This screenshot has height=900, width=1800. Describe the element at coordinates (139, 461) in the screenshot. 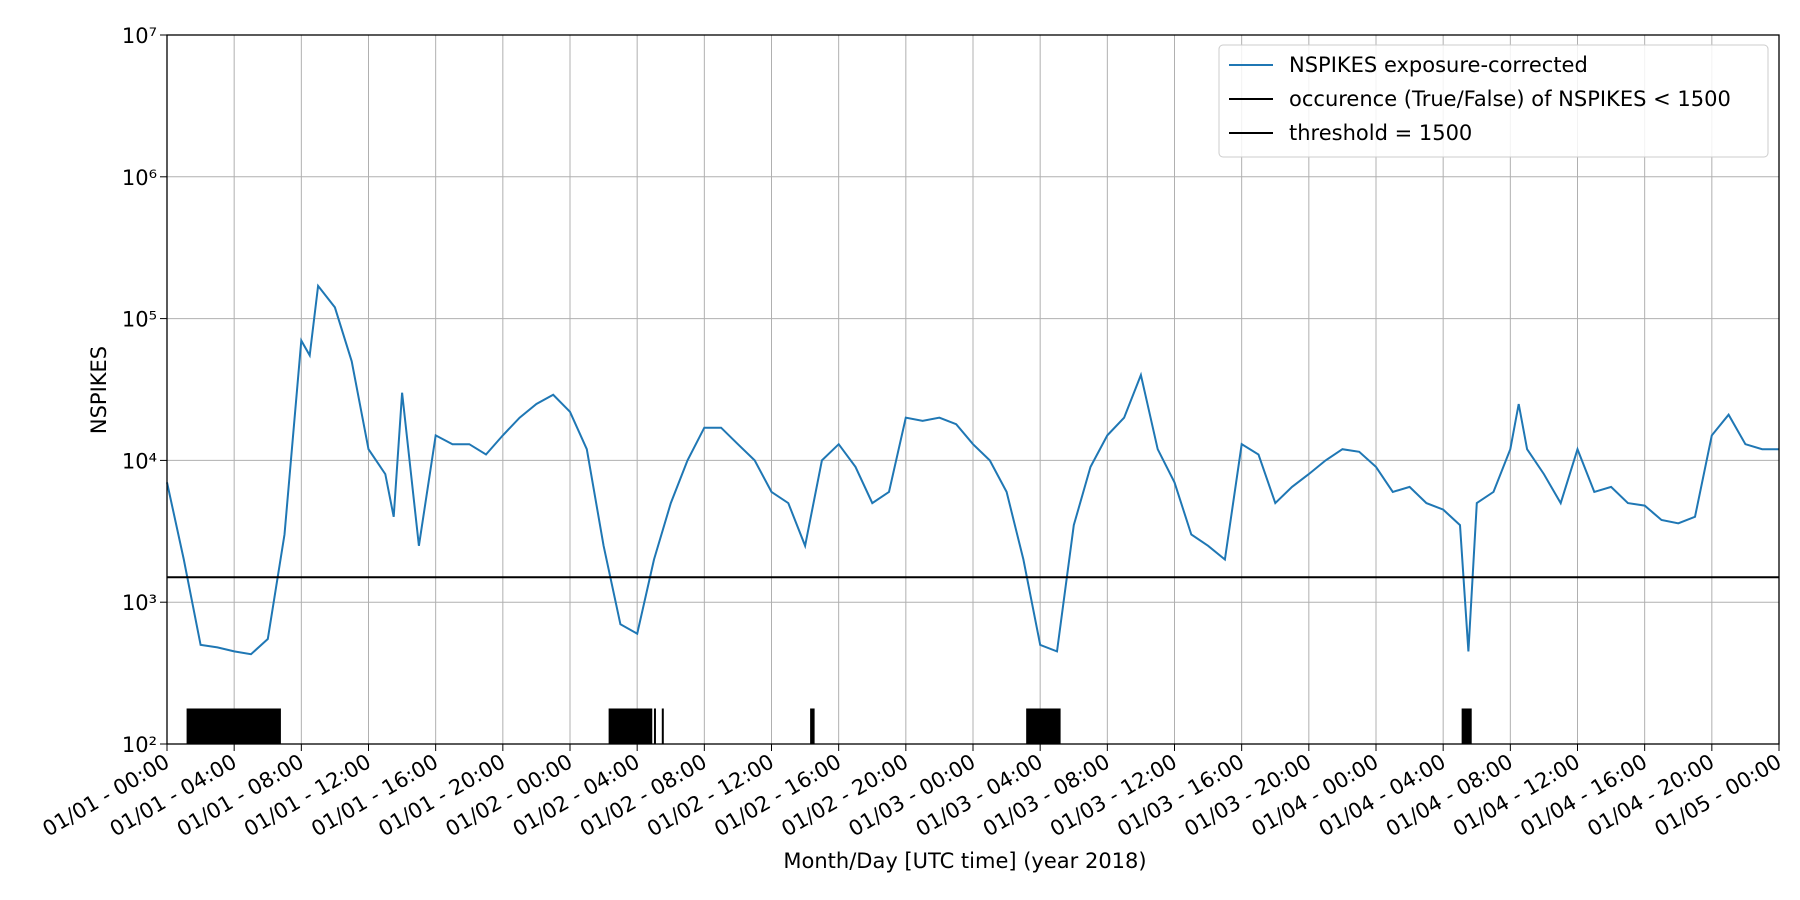

I see `y-tick-label: 10⁴` at that location.